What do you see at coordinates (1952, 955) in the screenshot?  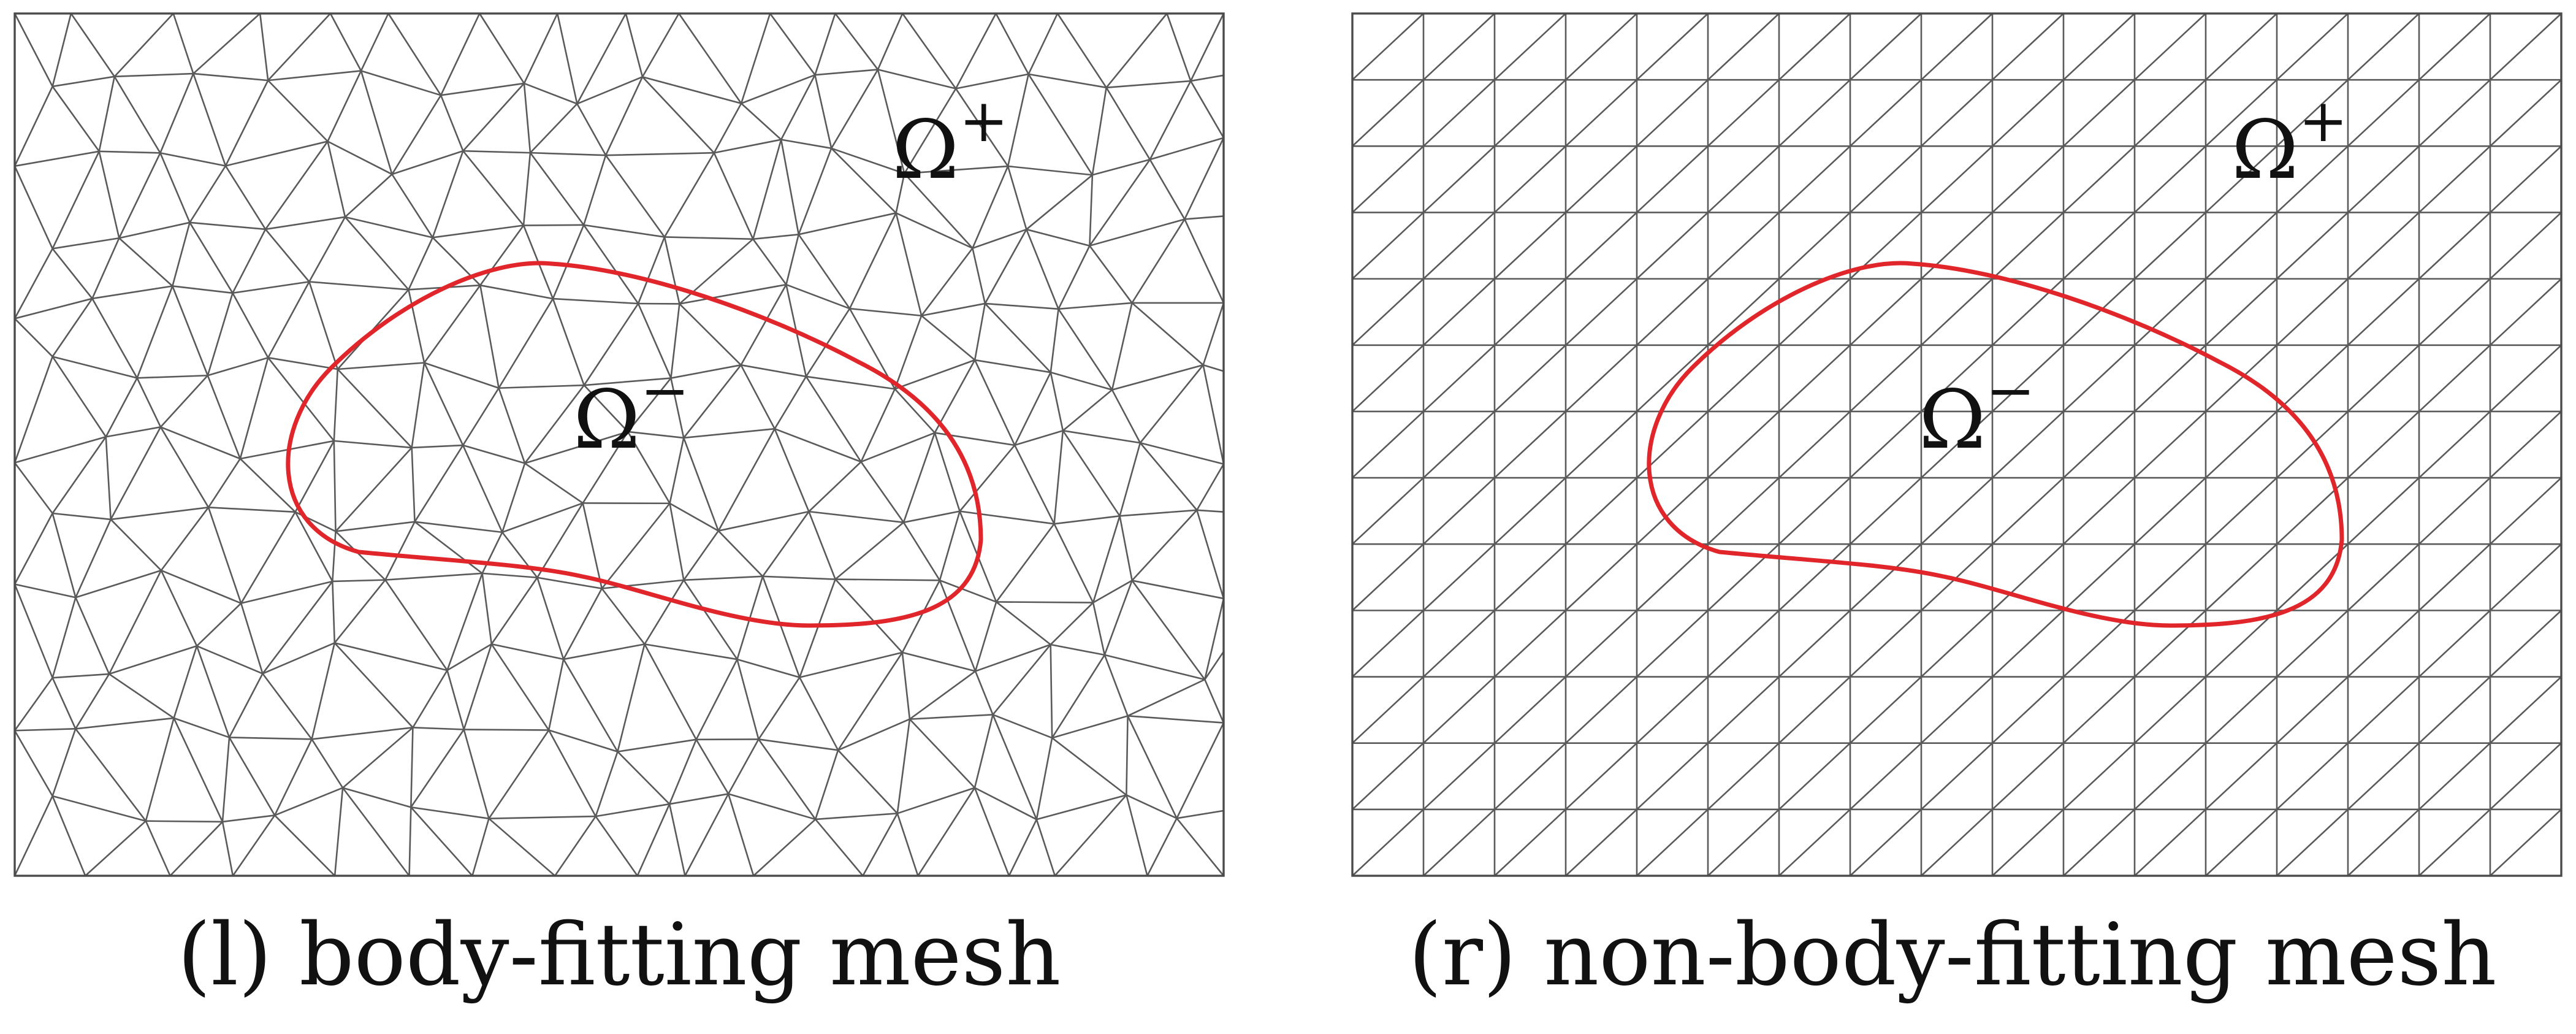 I see `right-caption: (r) non-body-fitting mesh` at bounding box center [1952, 955].